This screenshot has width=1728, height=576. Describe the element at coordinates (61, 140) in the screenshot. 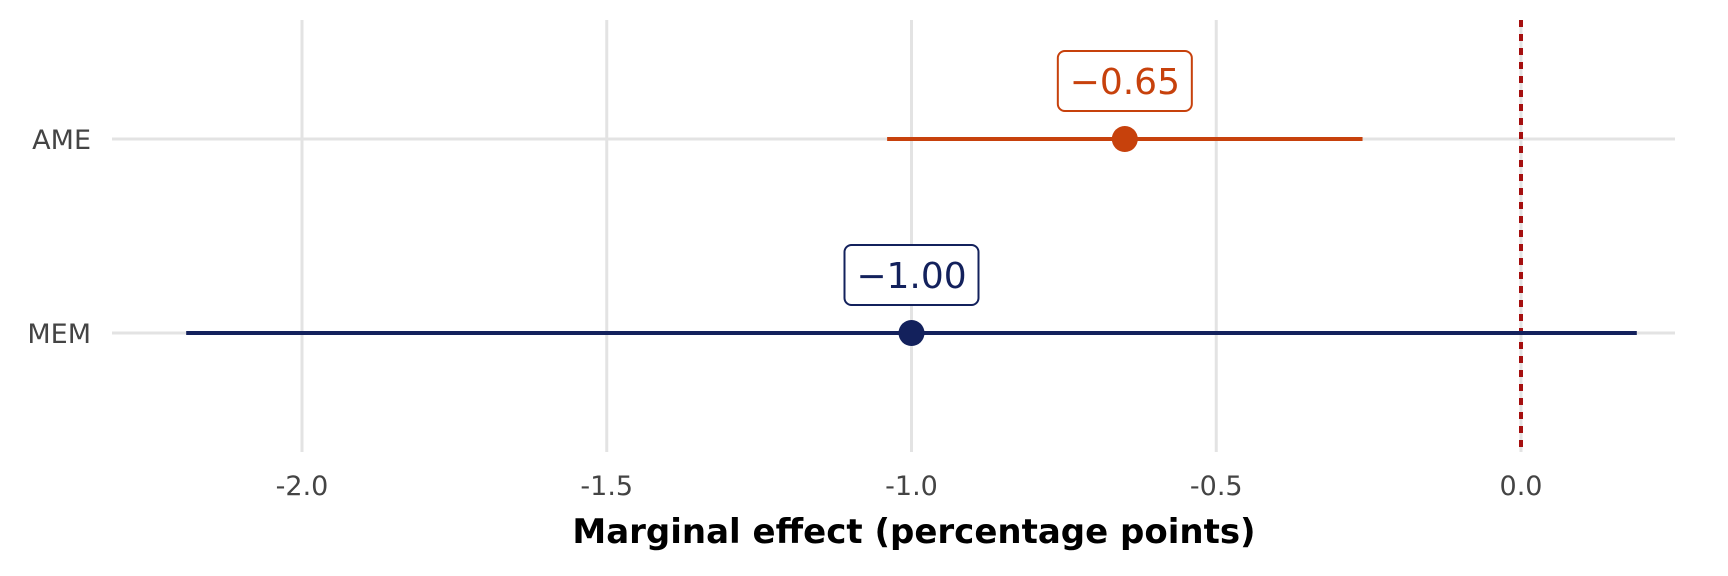

I see `category-label: AME` at that location.